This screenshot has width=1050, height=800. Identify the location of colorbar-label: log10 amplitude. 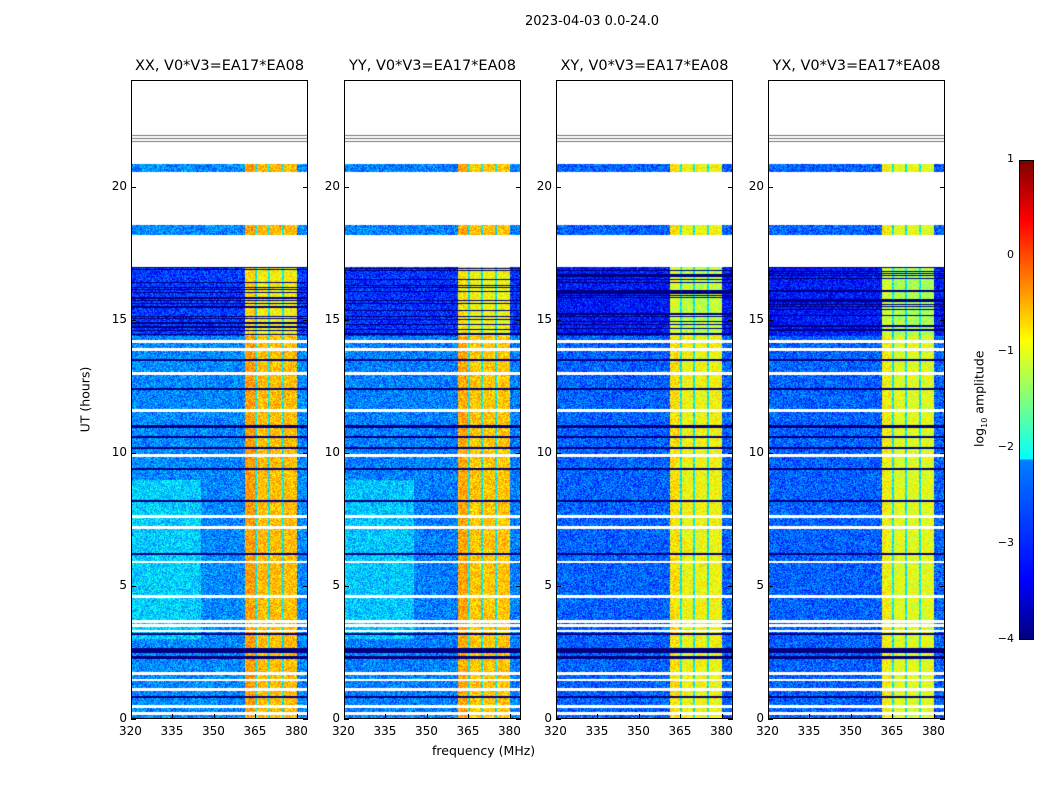
(980, 399).